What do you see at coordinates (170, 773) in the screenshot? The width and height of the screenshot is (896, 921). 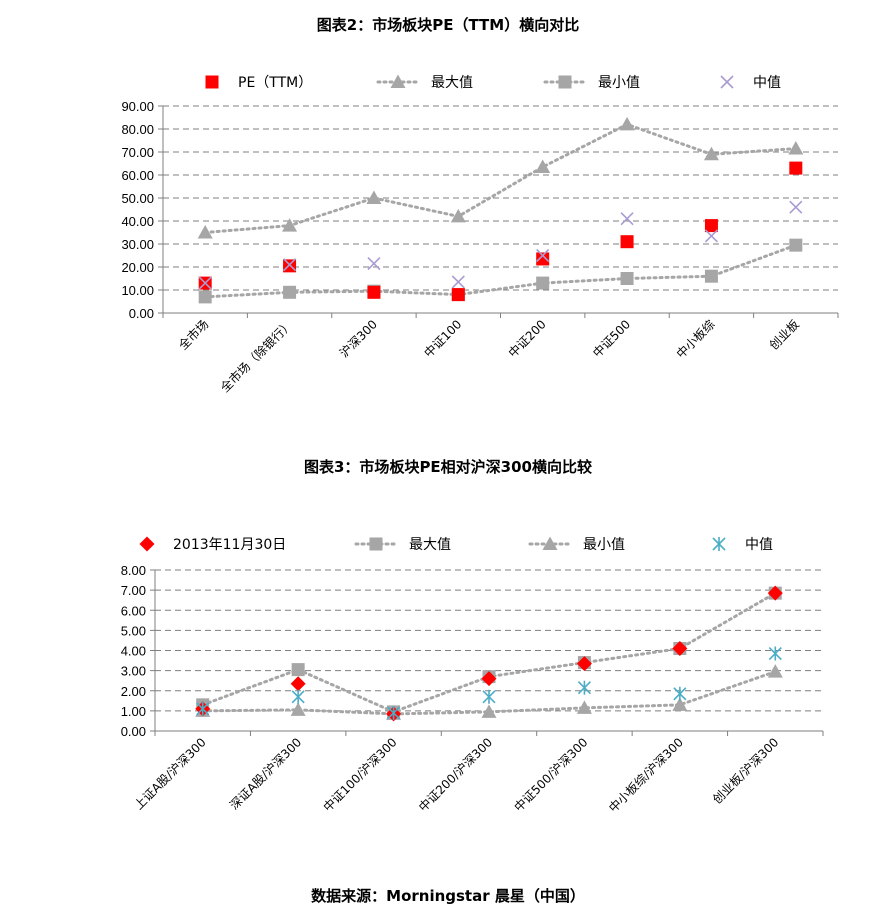 I see `chart2-category-label: 上证A股/沪深300` at bounding box center [170, 773].